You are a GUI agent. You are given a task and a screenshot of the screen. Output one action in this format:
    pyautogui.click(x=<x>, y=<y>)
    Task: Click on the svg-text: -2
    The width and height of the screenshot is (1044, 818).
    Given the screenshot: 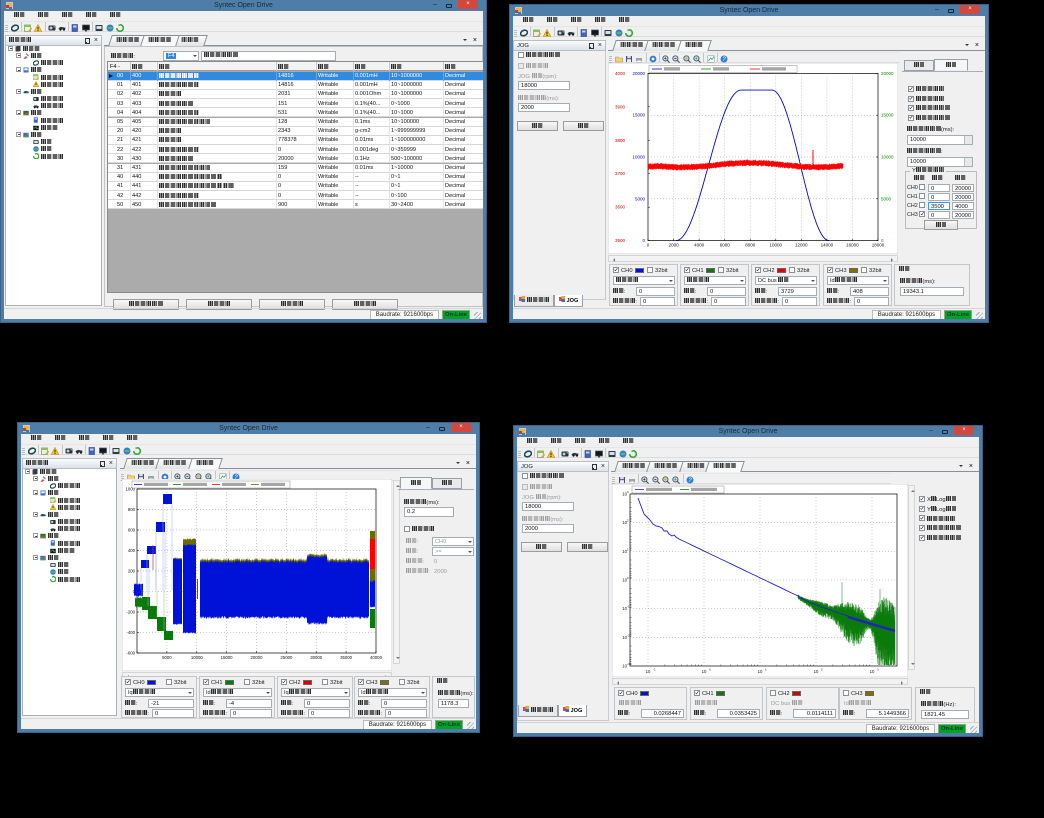 What is the action you would take?
    pyautogui.click(x=628, y=635)
    